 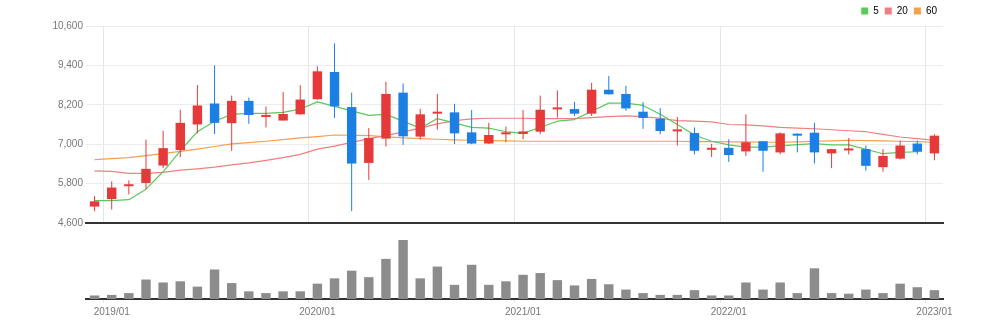 What do you see at coordinates (902, 10) in the screenshot?
I see `legend-label: 20` at bounding box center [902, 10].